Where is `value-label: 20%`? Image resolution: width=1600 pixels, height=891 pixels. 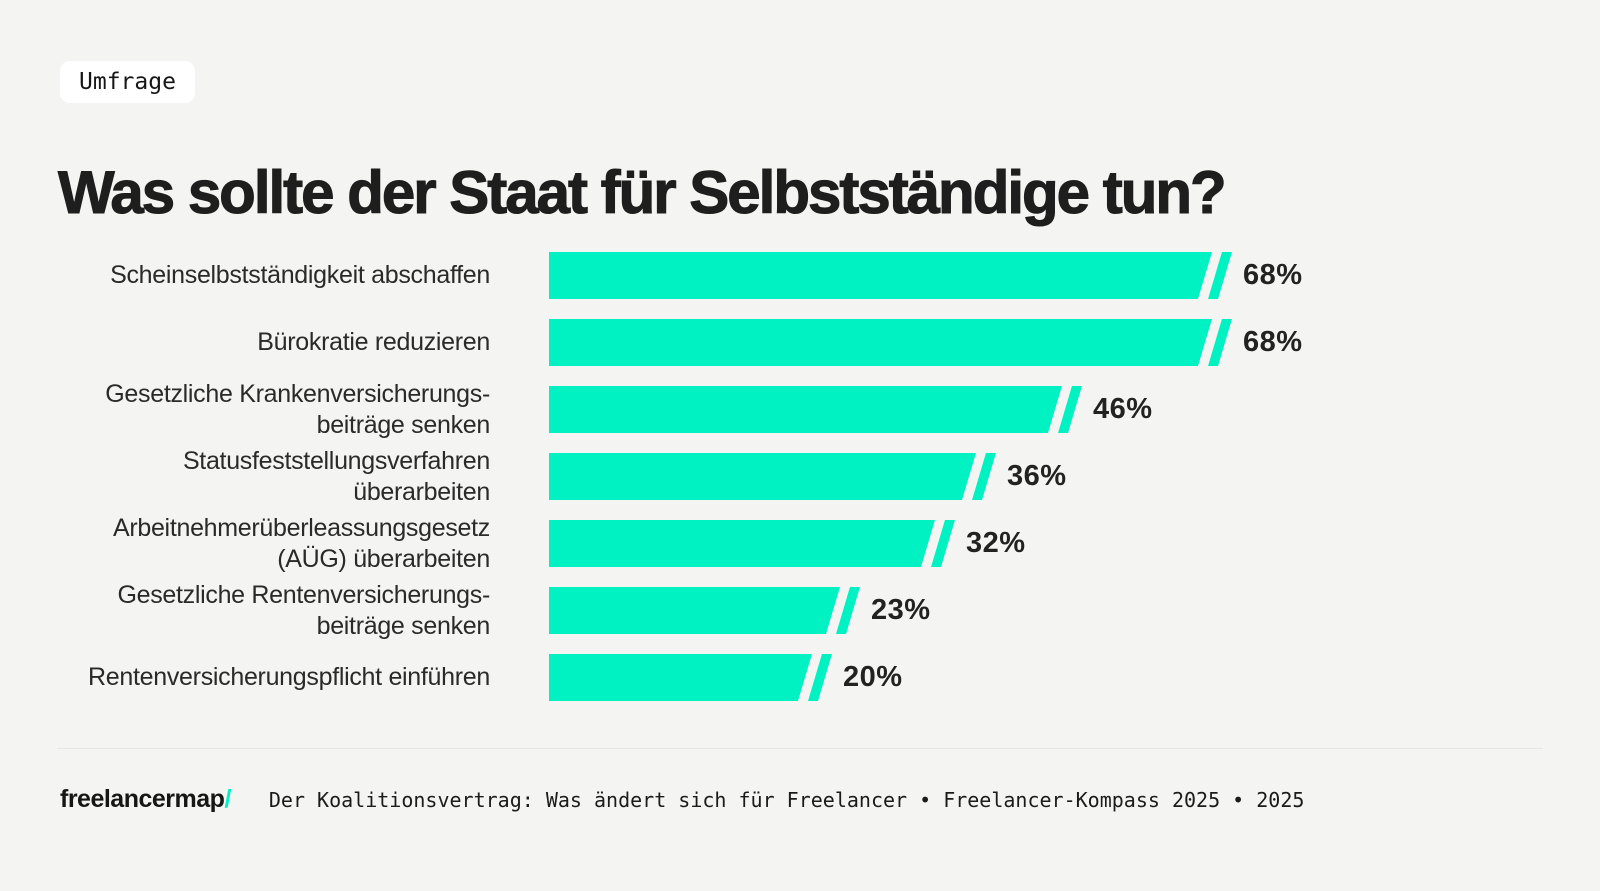 value-label: 20% is located at coordinates (873, 677).